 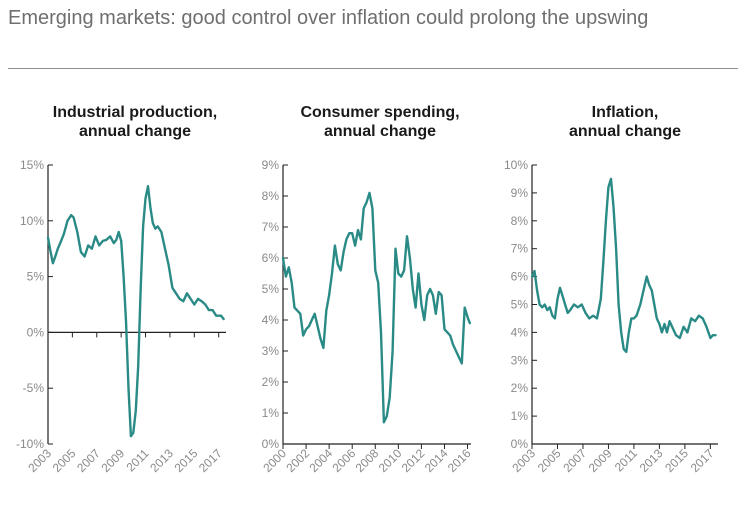 I want to click on y-tick-label: 15%, so click(x=32, y=165).